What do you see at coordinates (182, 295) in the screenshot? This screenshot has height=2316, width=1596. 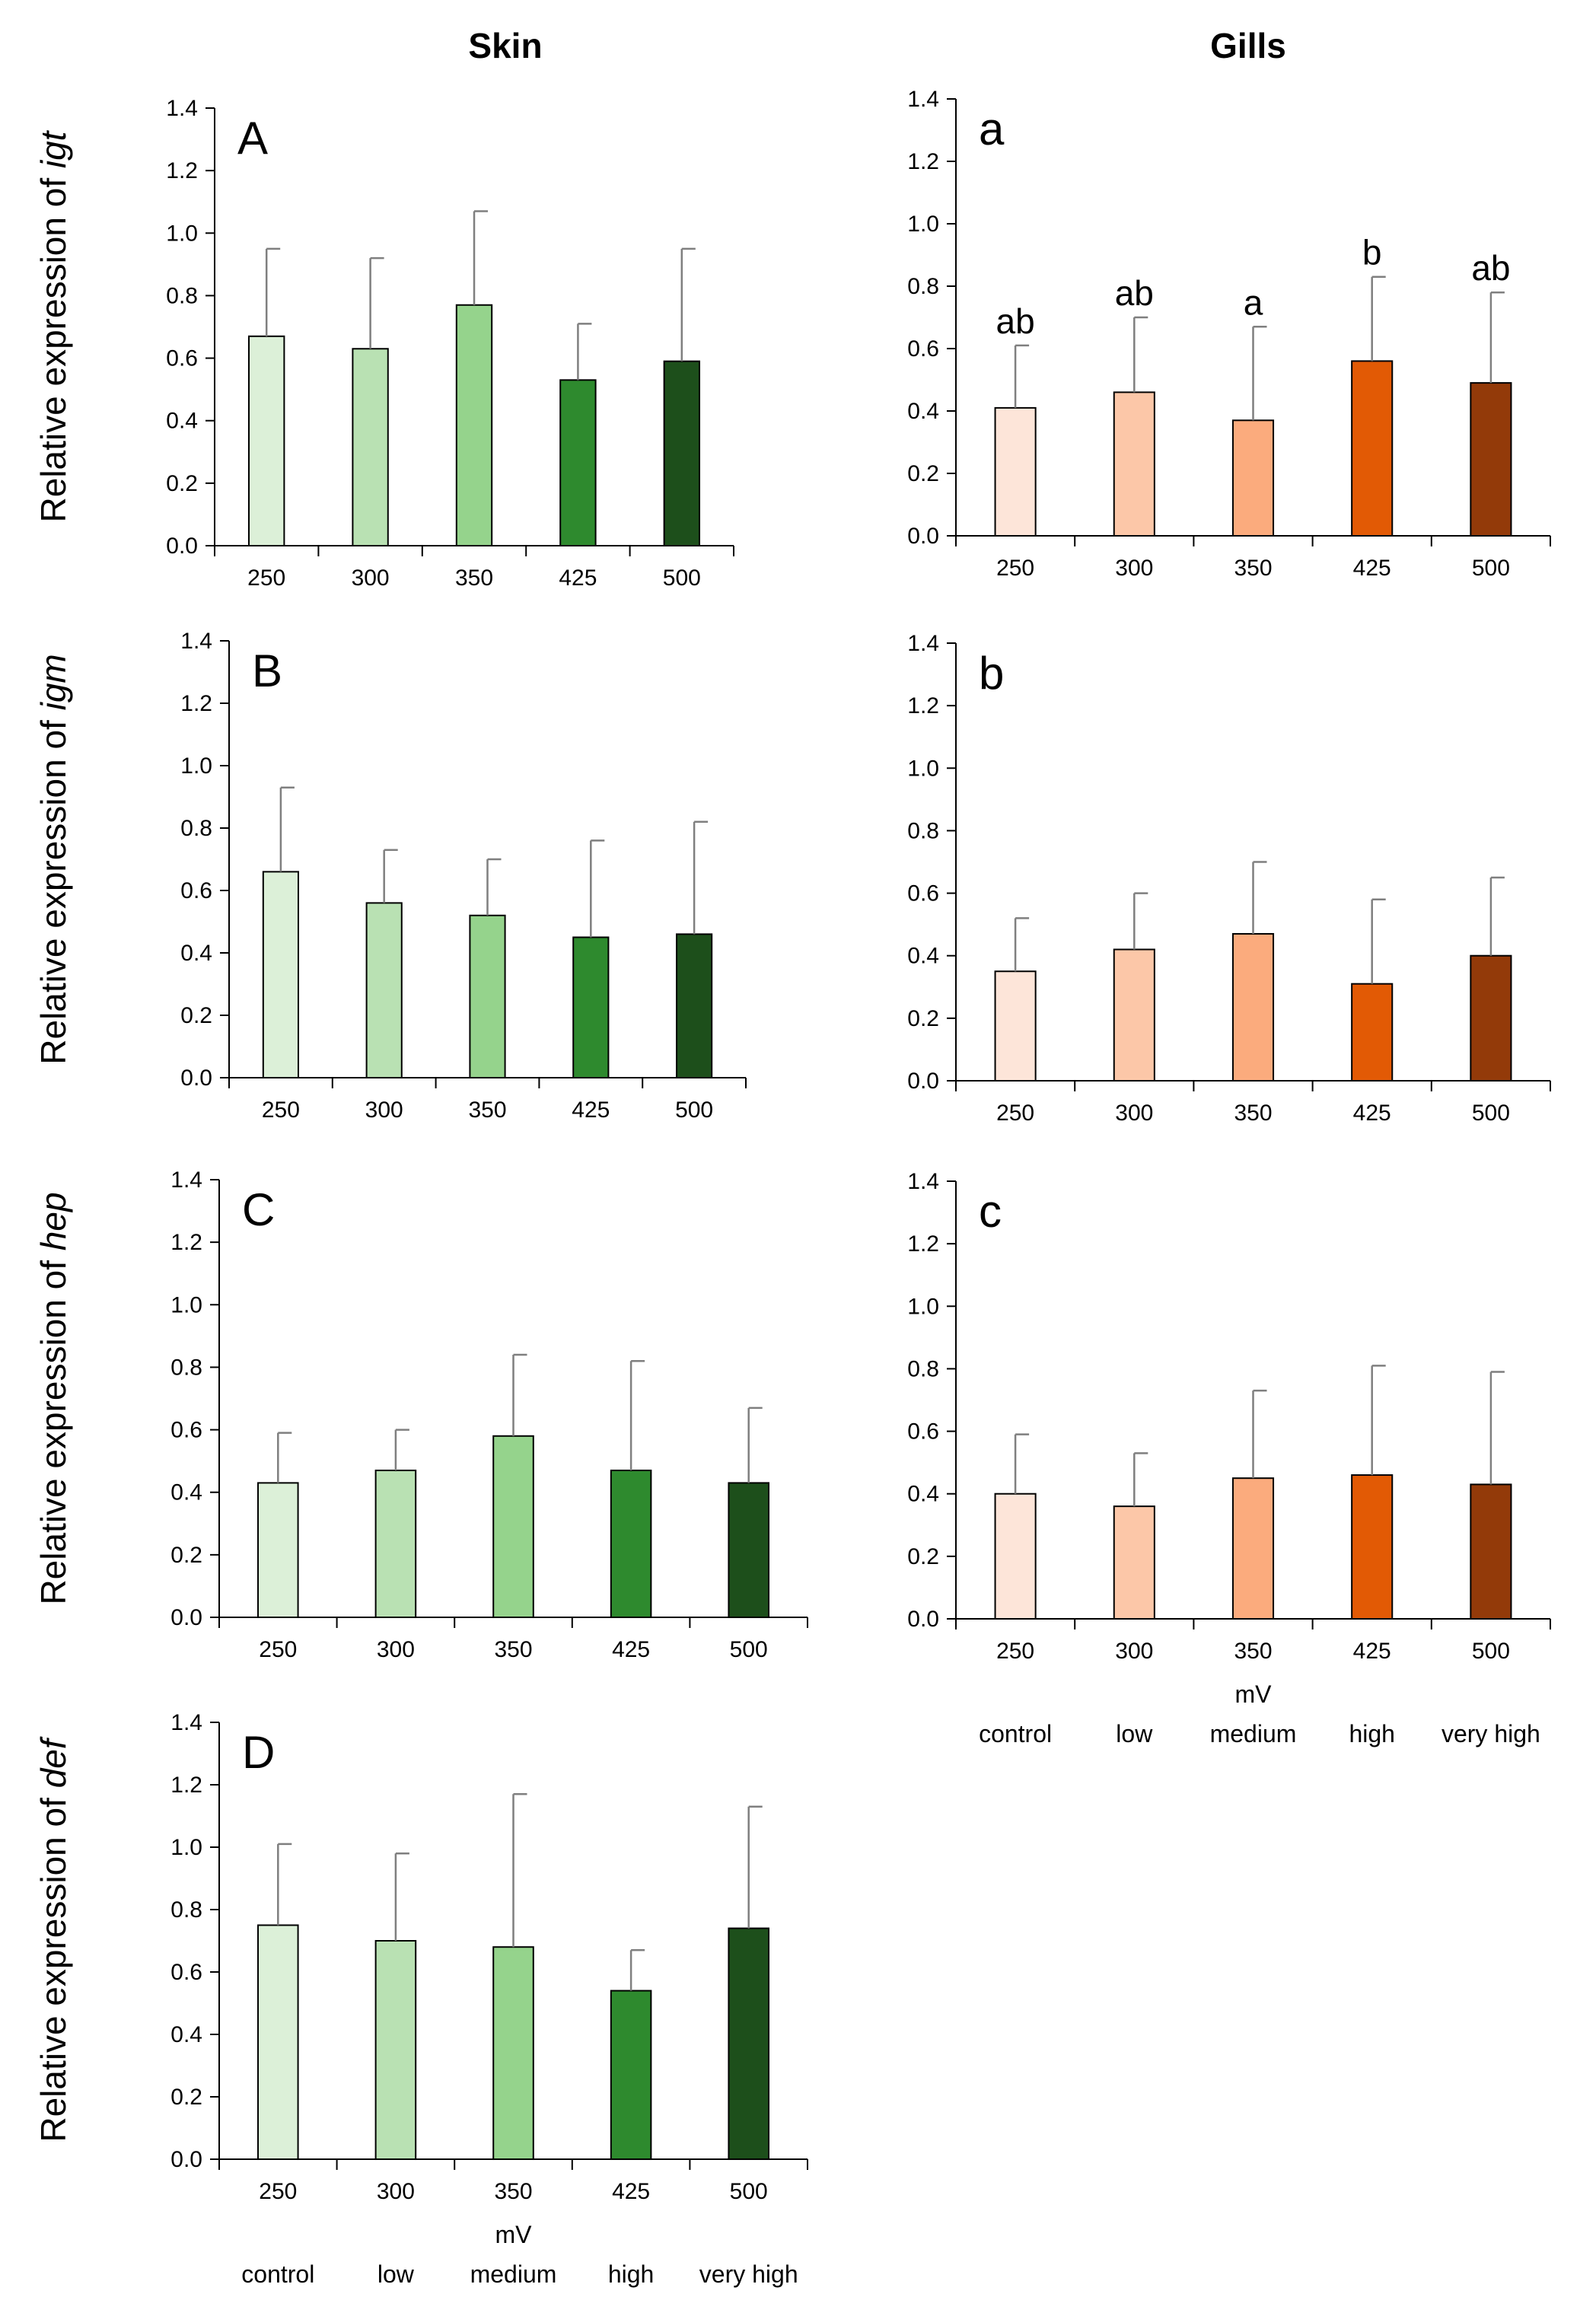 I see `skin-igt-y-tick-label: 0.8` at bounding box center [182, 295].